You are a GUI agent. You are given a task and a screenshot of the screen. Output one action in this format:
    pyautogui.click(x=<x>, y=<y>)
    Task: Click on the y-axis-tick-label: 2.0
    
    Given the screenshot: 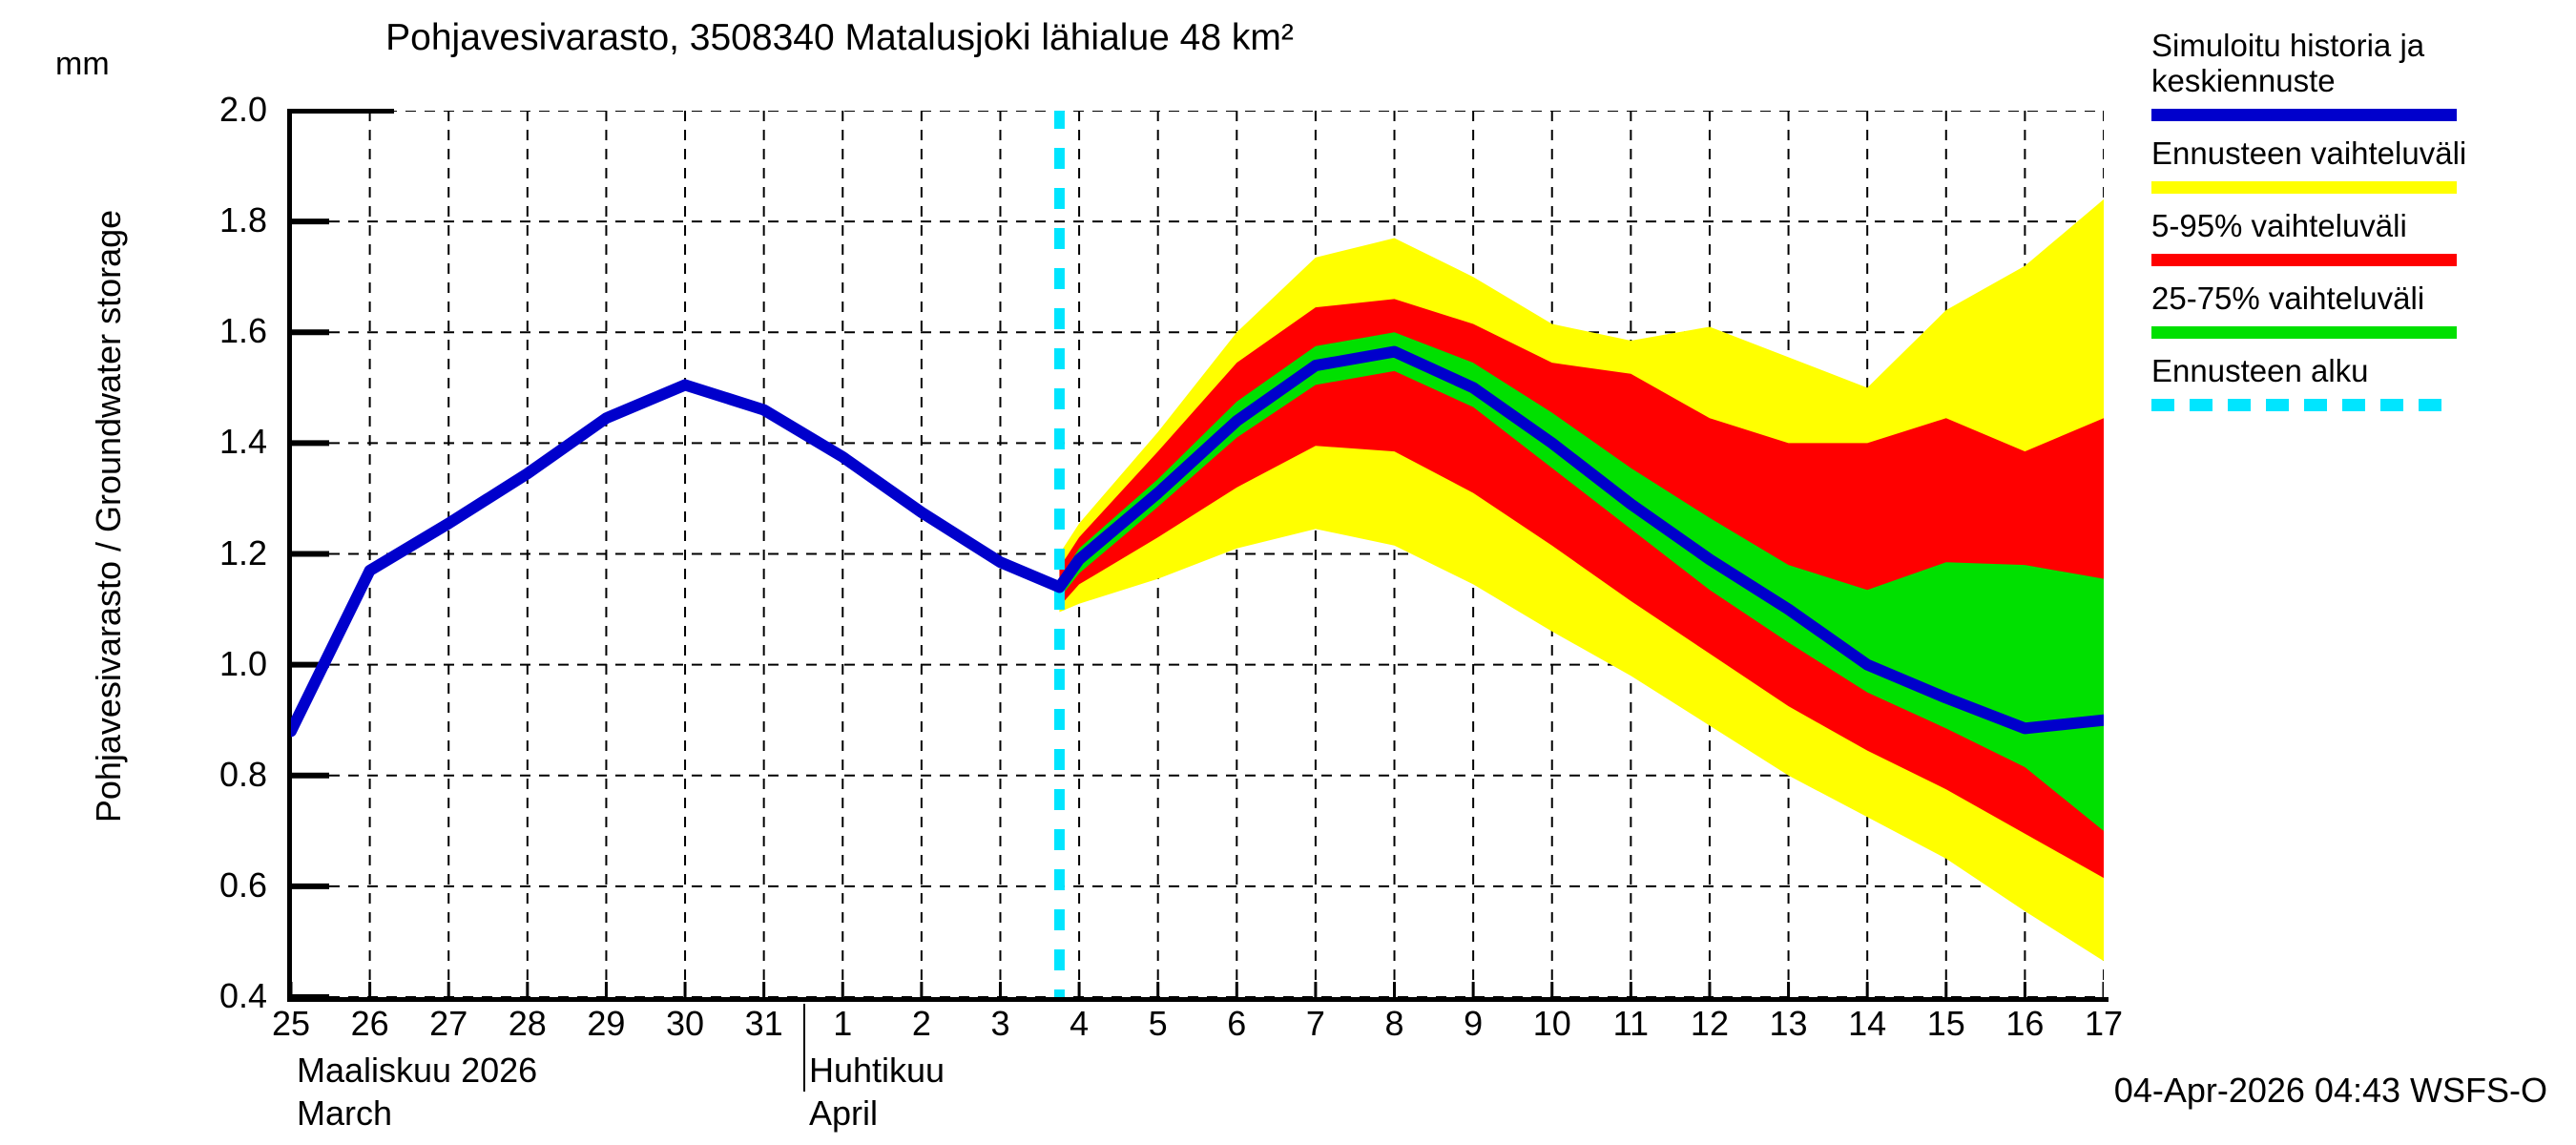 What is the action you would take?
    pyautogui.click(x=242, y=109)
    